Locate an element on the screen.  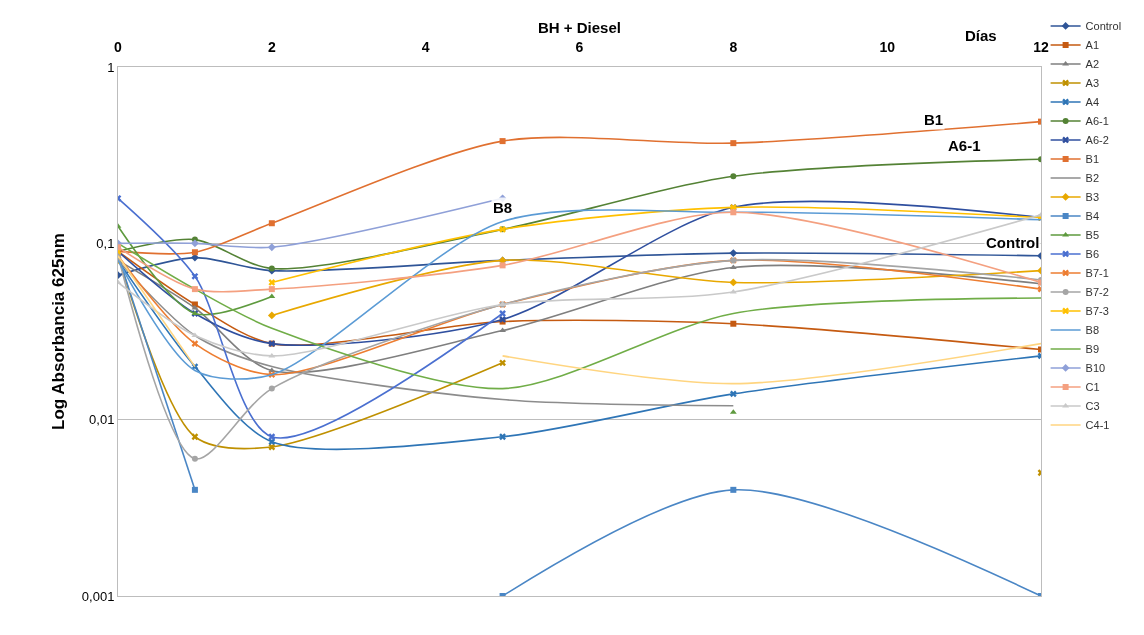
legend-label: B9 is located at coordinates (1092, 349).